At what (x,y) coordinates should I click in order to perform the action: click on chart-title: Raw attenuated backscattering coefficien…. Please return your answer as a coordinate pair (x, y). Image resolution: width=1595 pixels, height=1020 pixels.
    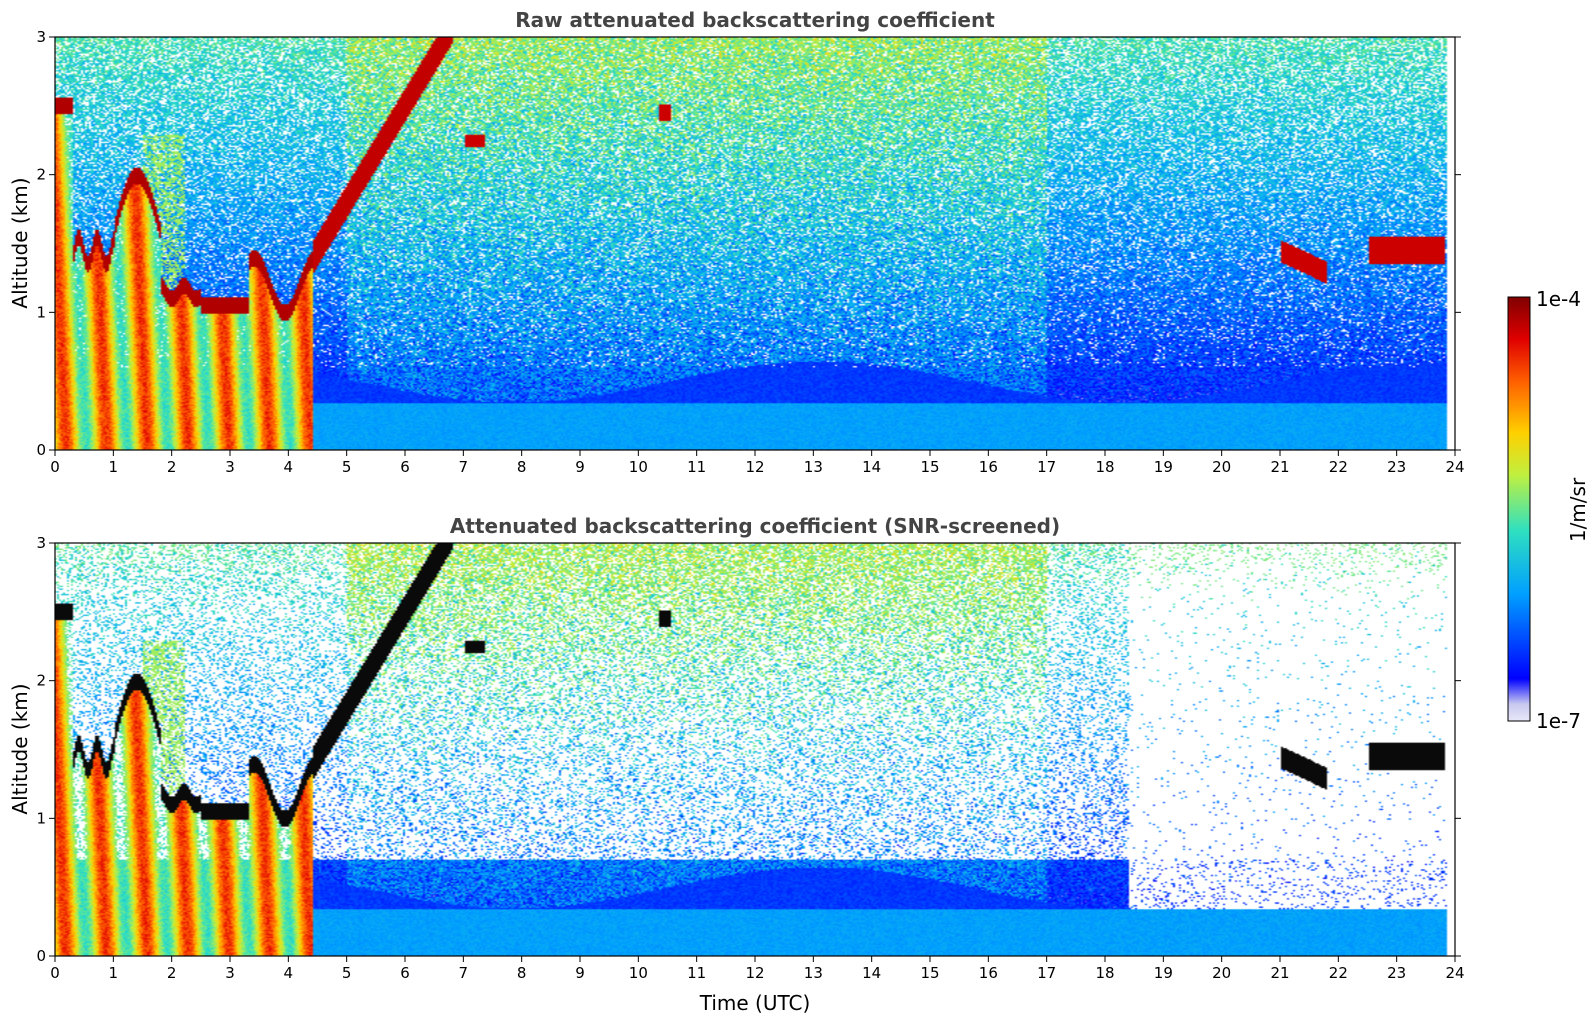
    Looking at the image, I should click on (755, 20).